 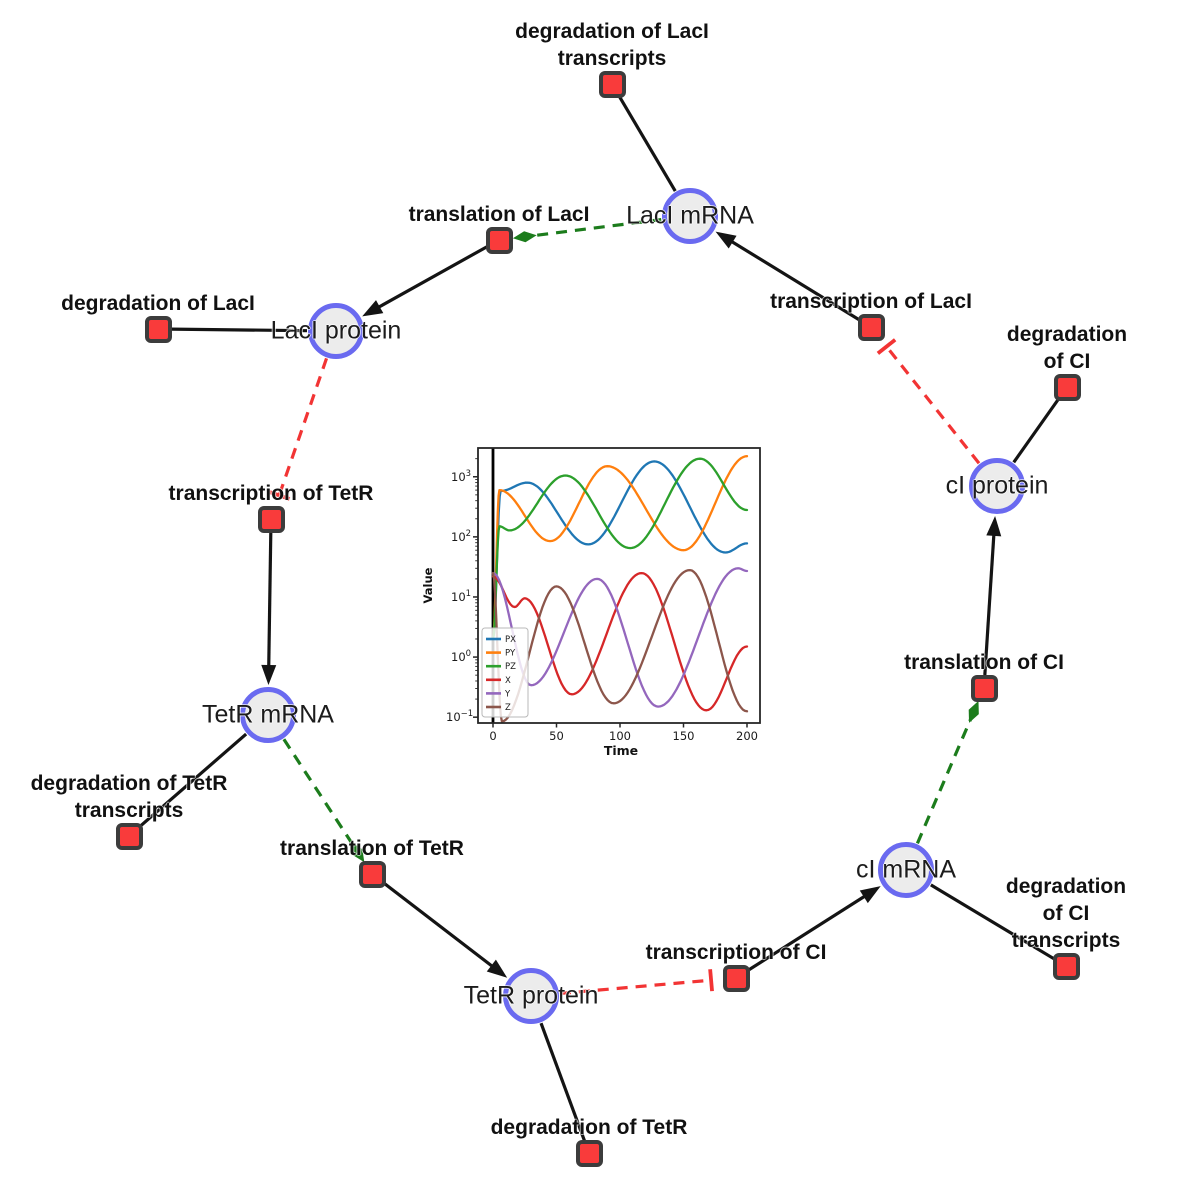 What do you see at coordinates (807, 932) in the screenshot?
I see `edge-txn-ci-ci-mrna` at bounding box center [807, 932].